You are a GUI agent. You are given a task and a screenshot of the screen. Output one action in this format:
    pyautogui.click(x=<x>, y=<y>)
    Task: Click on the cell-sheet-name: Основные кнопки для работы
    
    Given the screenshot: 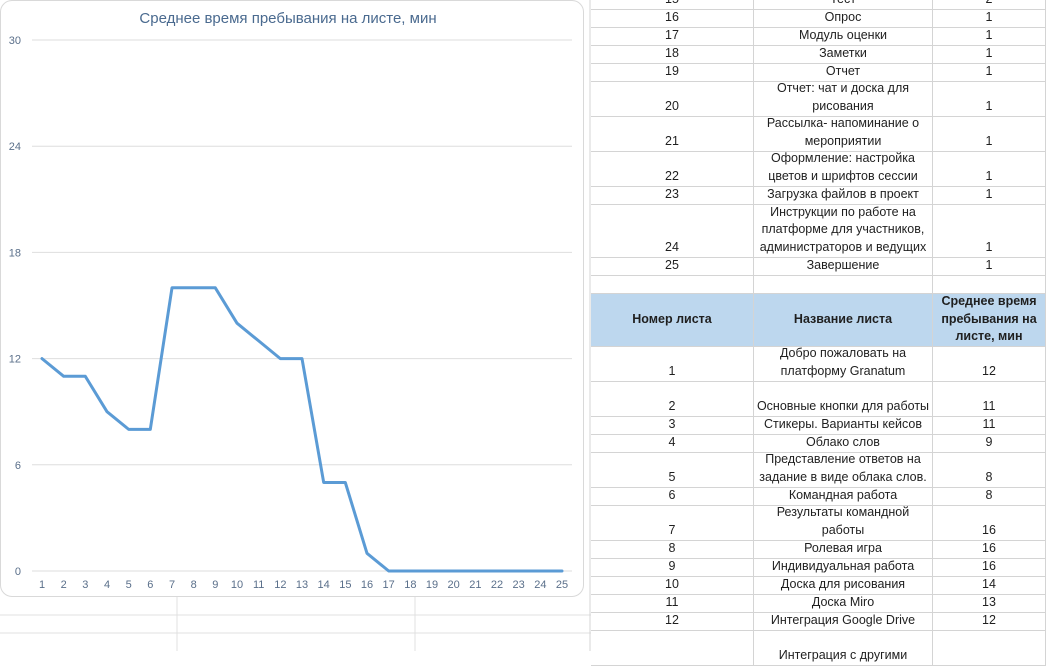 What is the action you would take?
    pyautogui.click(x=843, y=399)
    